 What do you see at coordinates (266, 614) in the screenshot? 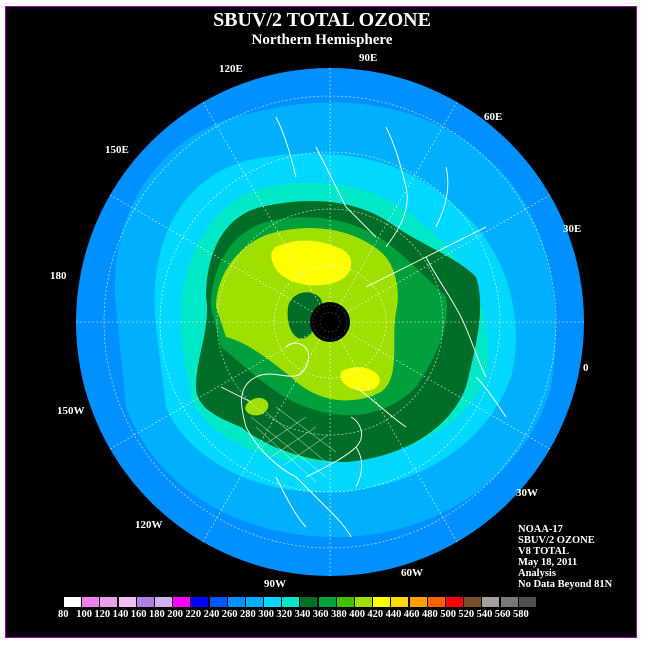
I see `colorbar-label: 300` at bounding box center [266, 614].